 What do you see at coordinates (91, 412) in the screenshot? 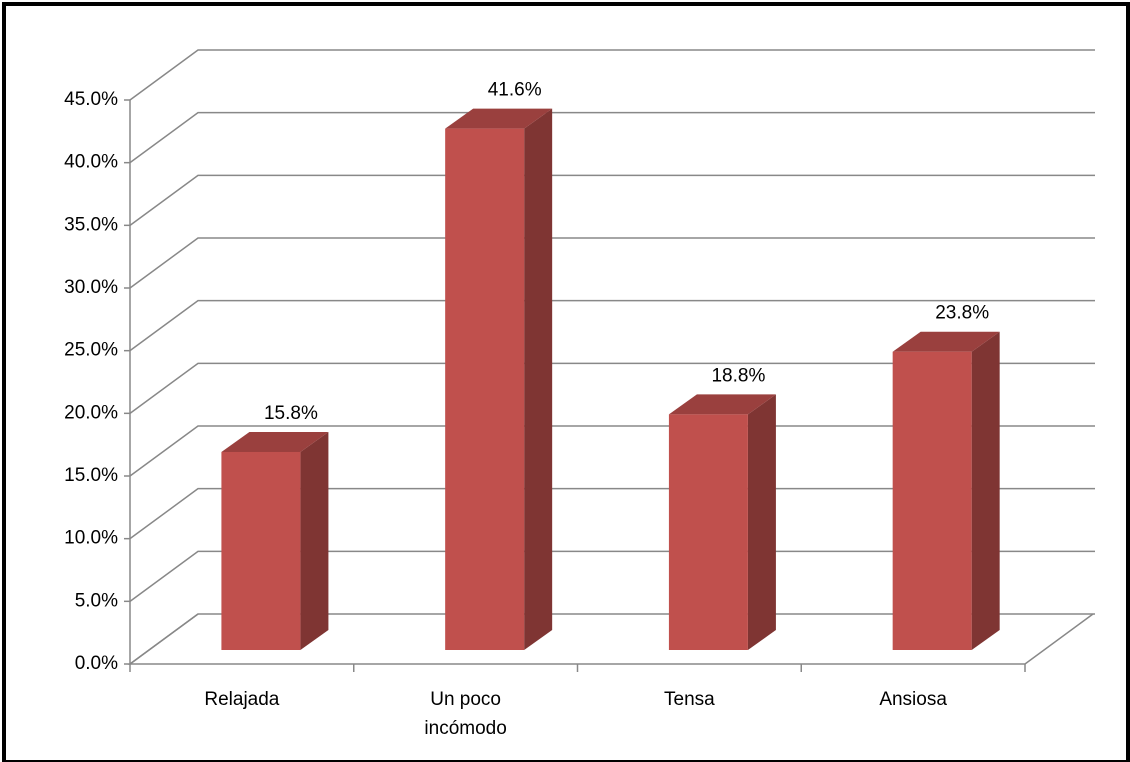
I see `y-tick-label: 20.0%` at bounding box center [91, 412].